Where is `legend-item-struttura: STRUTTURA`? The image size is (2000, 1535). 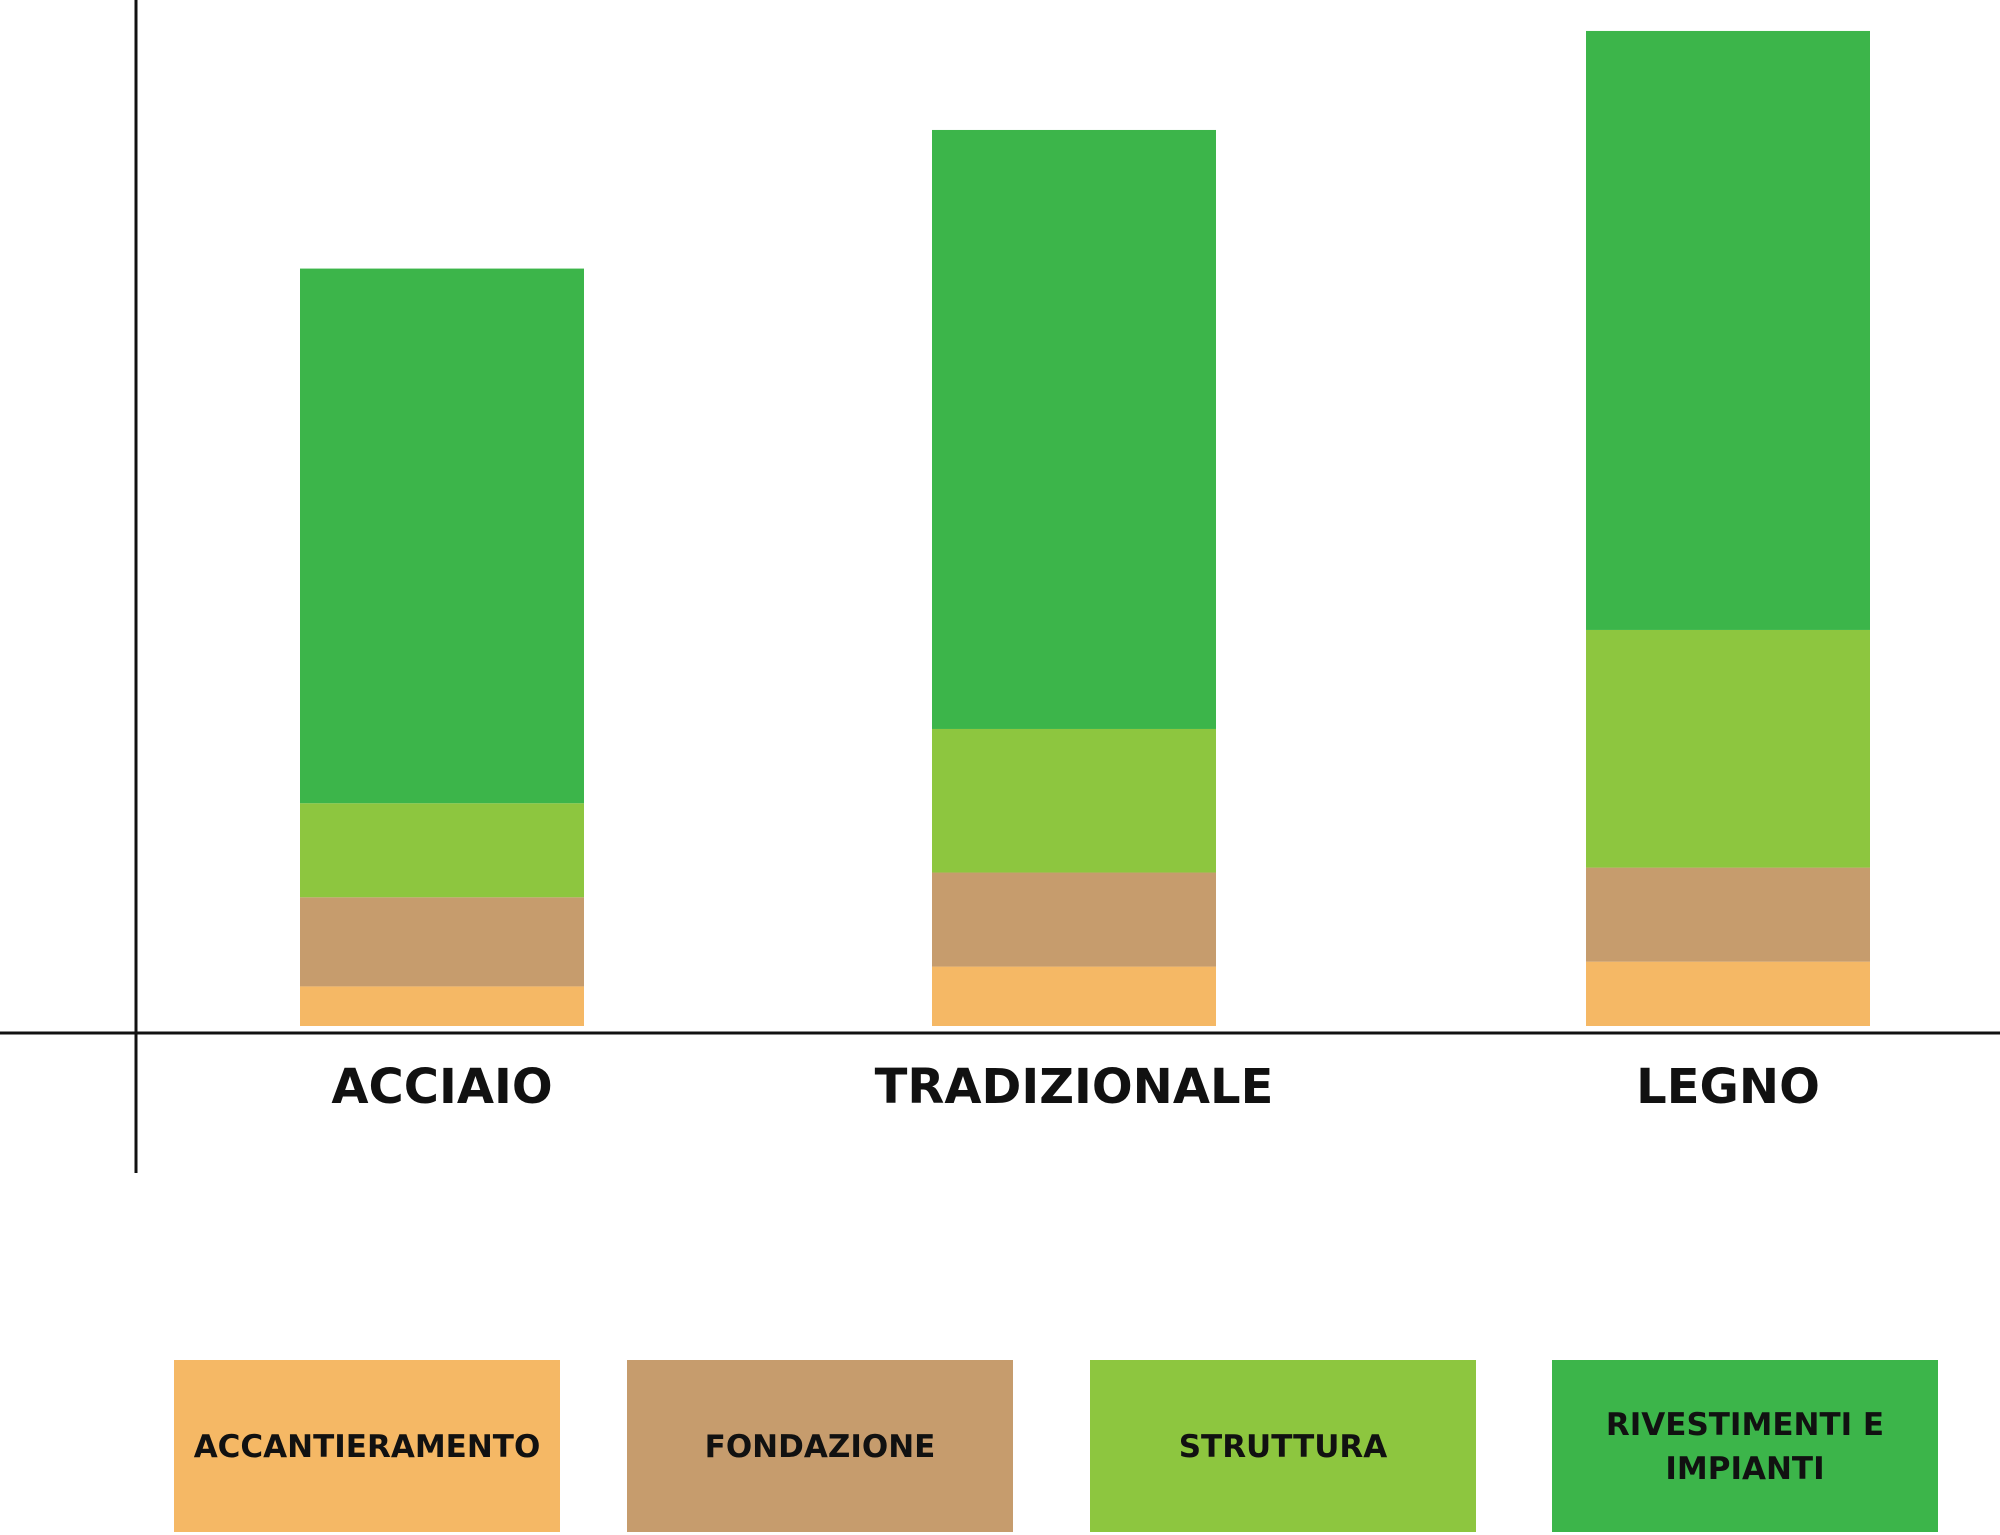 legend-item-struttura: STRUTTURA is located at coordinates (1283, 1446).